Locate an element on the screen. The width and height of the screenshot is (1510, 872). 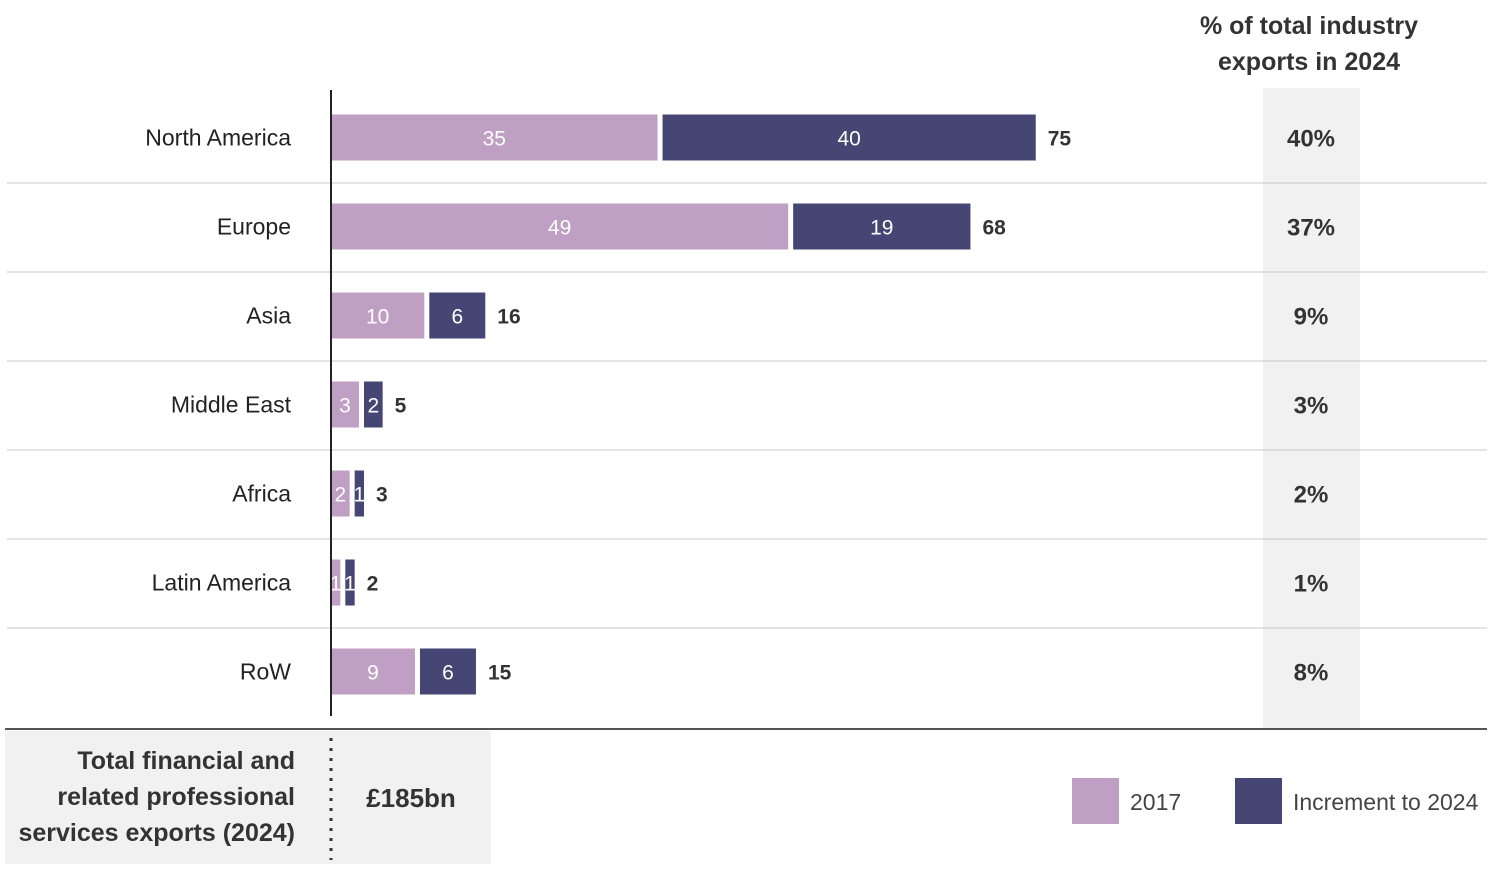
region-label: Latin America is located at coordinates (222, 583).